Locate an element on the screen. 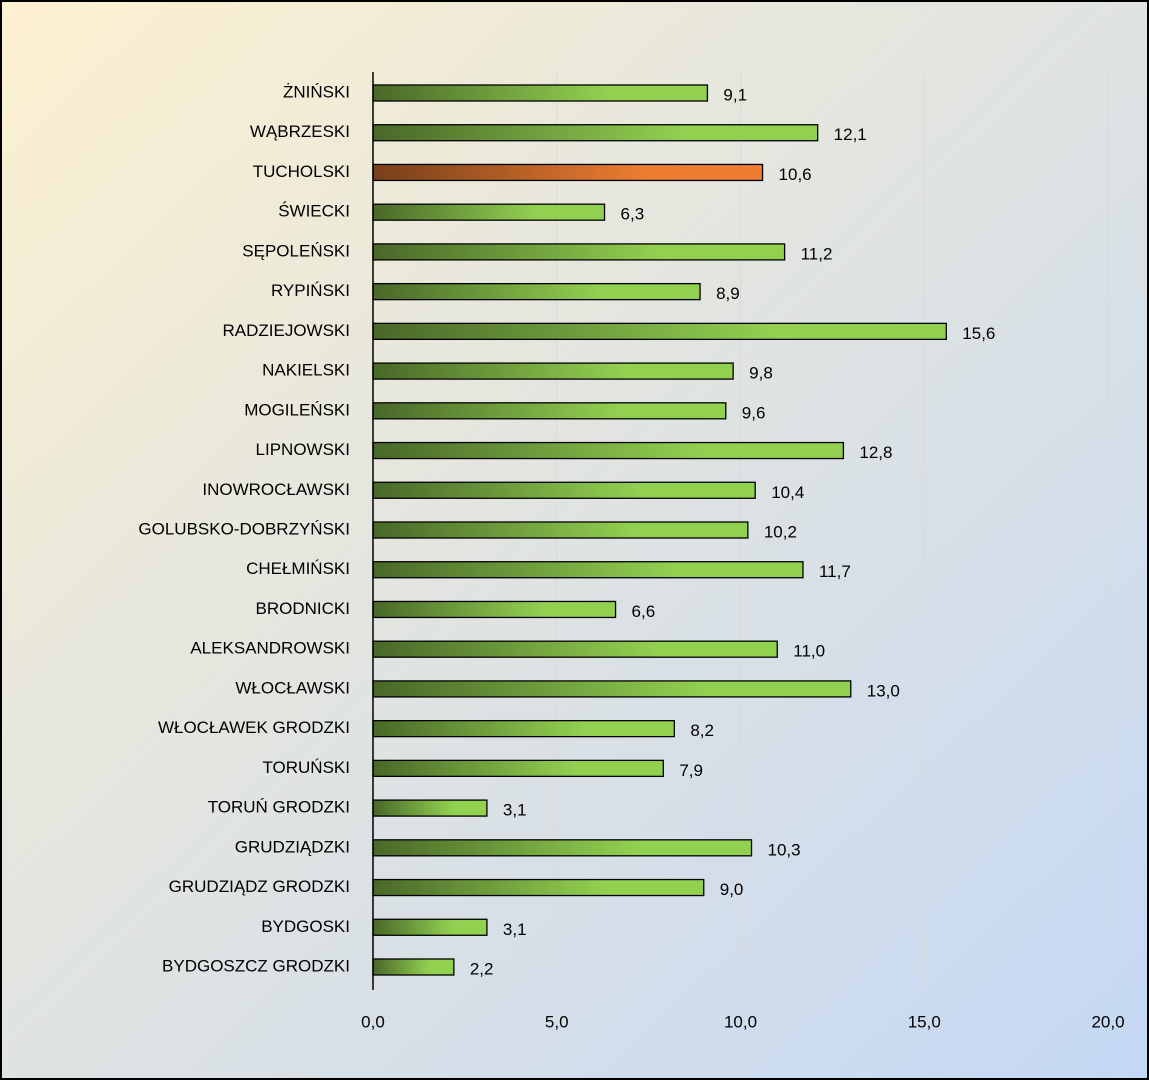 The image size is (1149, 1080). y-tick-label: GOLUBSKO-DOBRZYŃSKI is located at coordinates (244, 528).